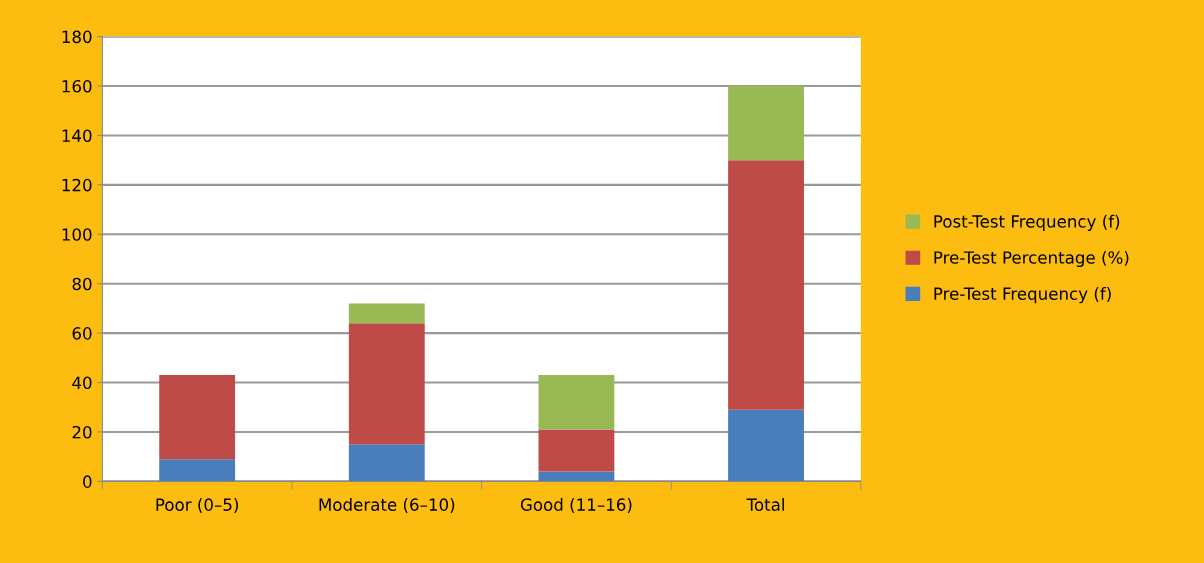 The image size is (1204, 563). What do you see at coordinates (77, 234) in the screenshot?
I see `y-tick-label: 100` at bounding box center [77, 234].